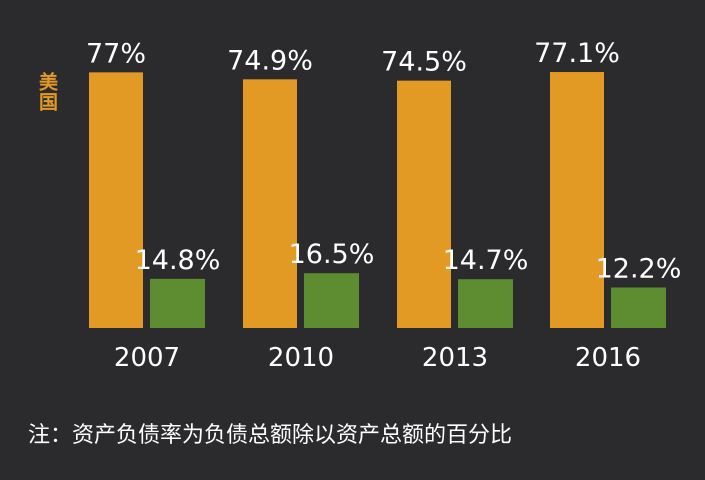 The image size is (705, 480). Describe the element at coordinates (455, 358) in the screenshot. I see `category-tick-2013: 2013` at that location.